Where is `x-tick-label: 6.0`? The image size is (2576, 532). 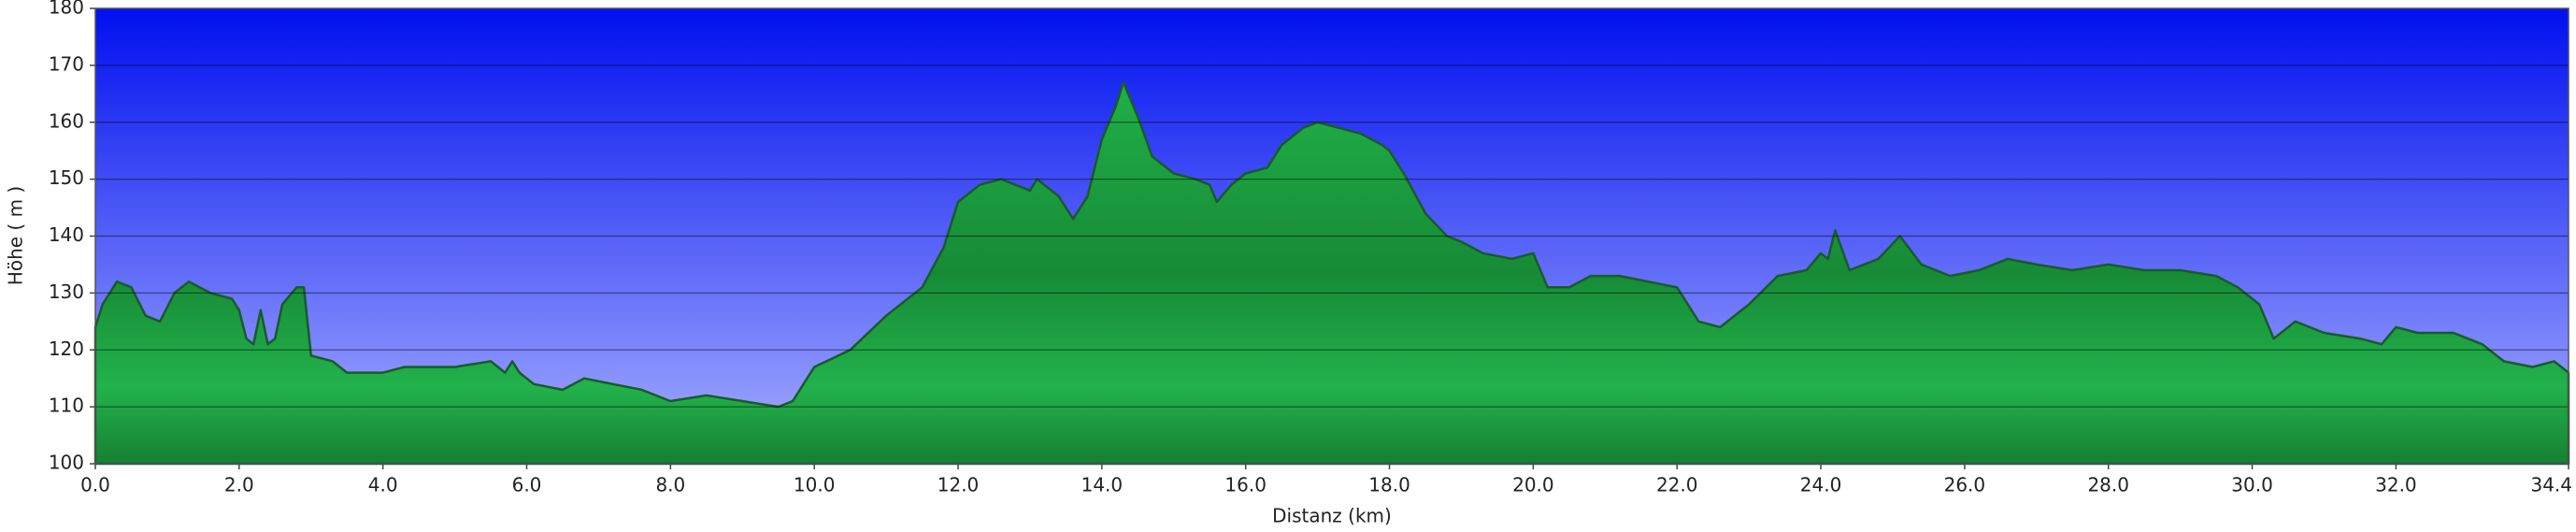
x-tick-label: 6.0 is located at coordinates (527, 485).